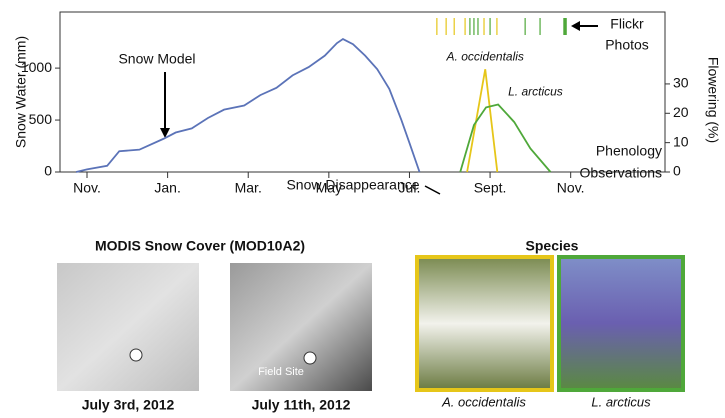  Describe the element at coordinates (248, 188) in the screenshot. I see `x-tick-label: Mar.` at that location.